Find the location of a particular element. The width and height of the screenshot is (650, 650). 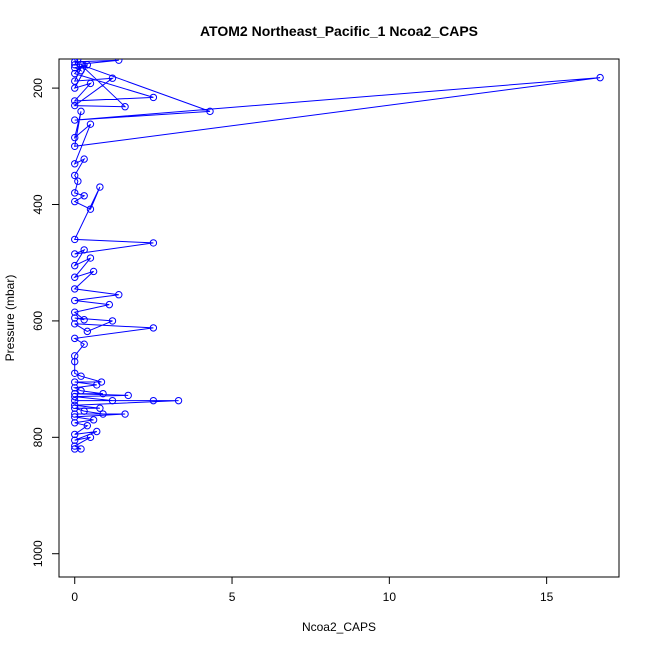

y-tick-label: 400 is located at coordinates (38, 204).